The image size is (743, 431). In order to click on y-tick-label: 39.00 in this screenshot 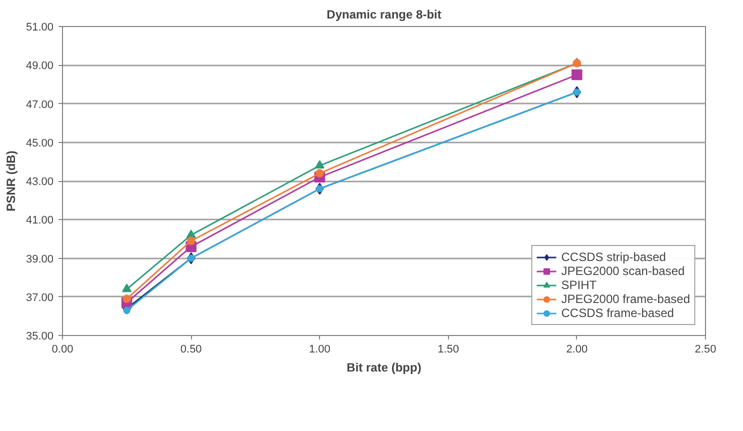, I will do `click(40, 259)`.